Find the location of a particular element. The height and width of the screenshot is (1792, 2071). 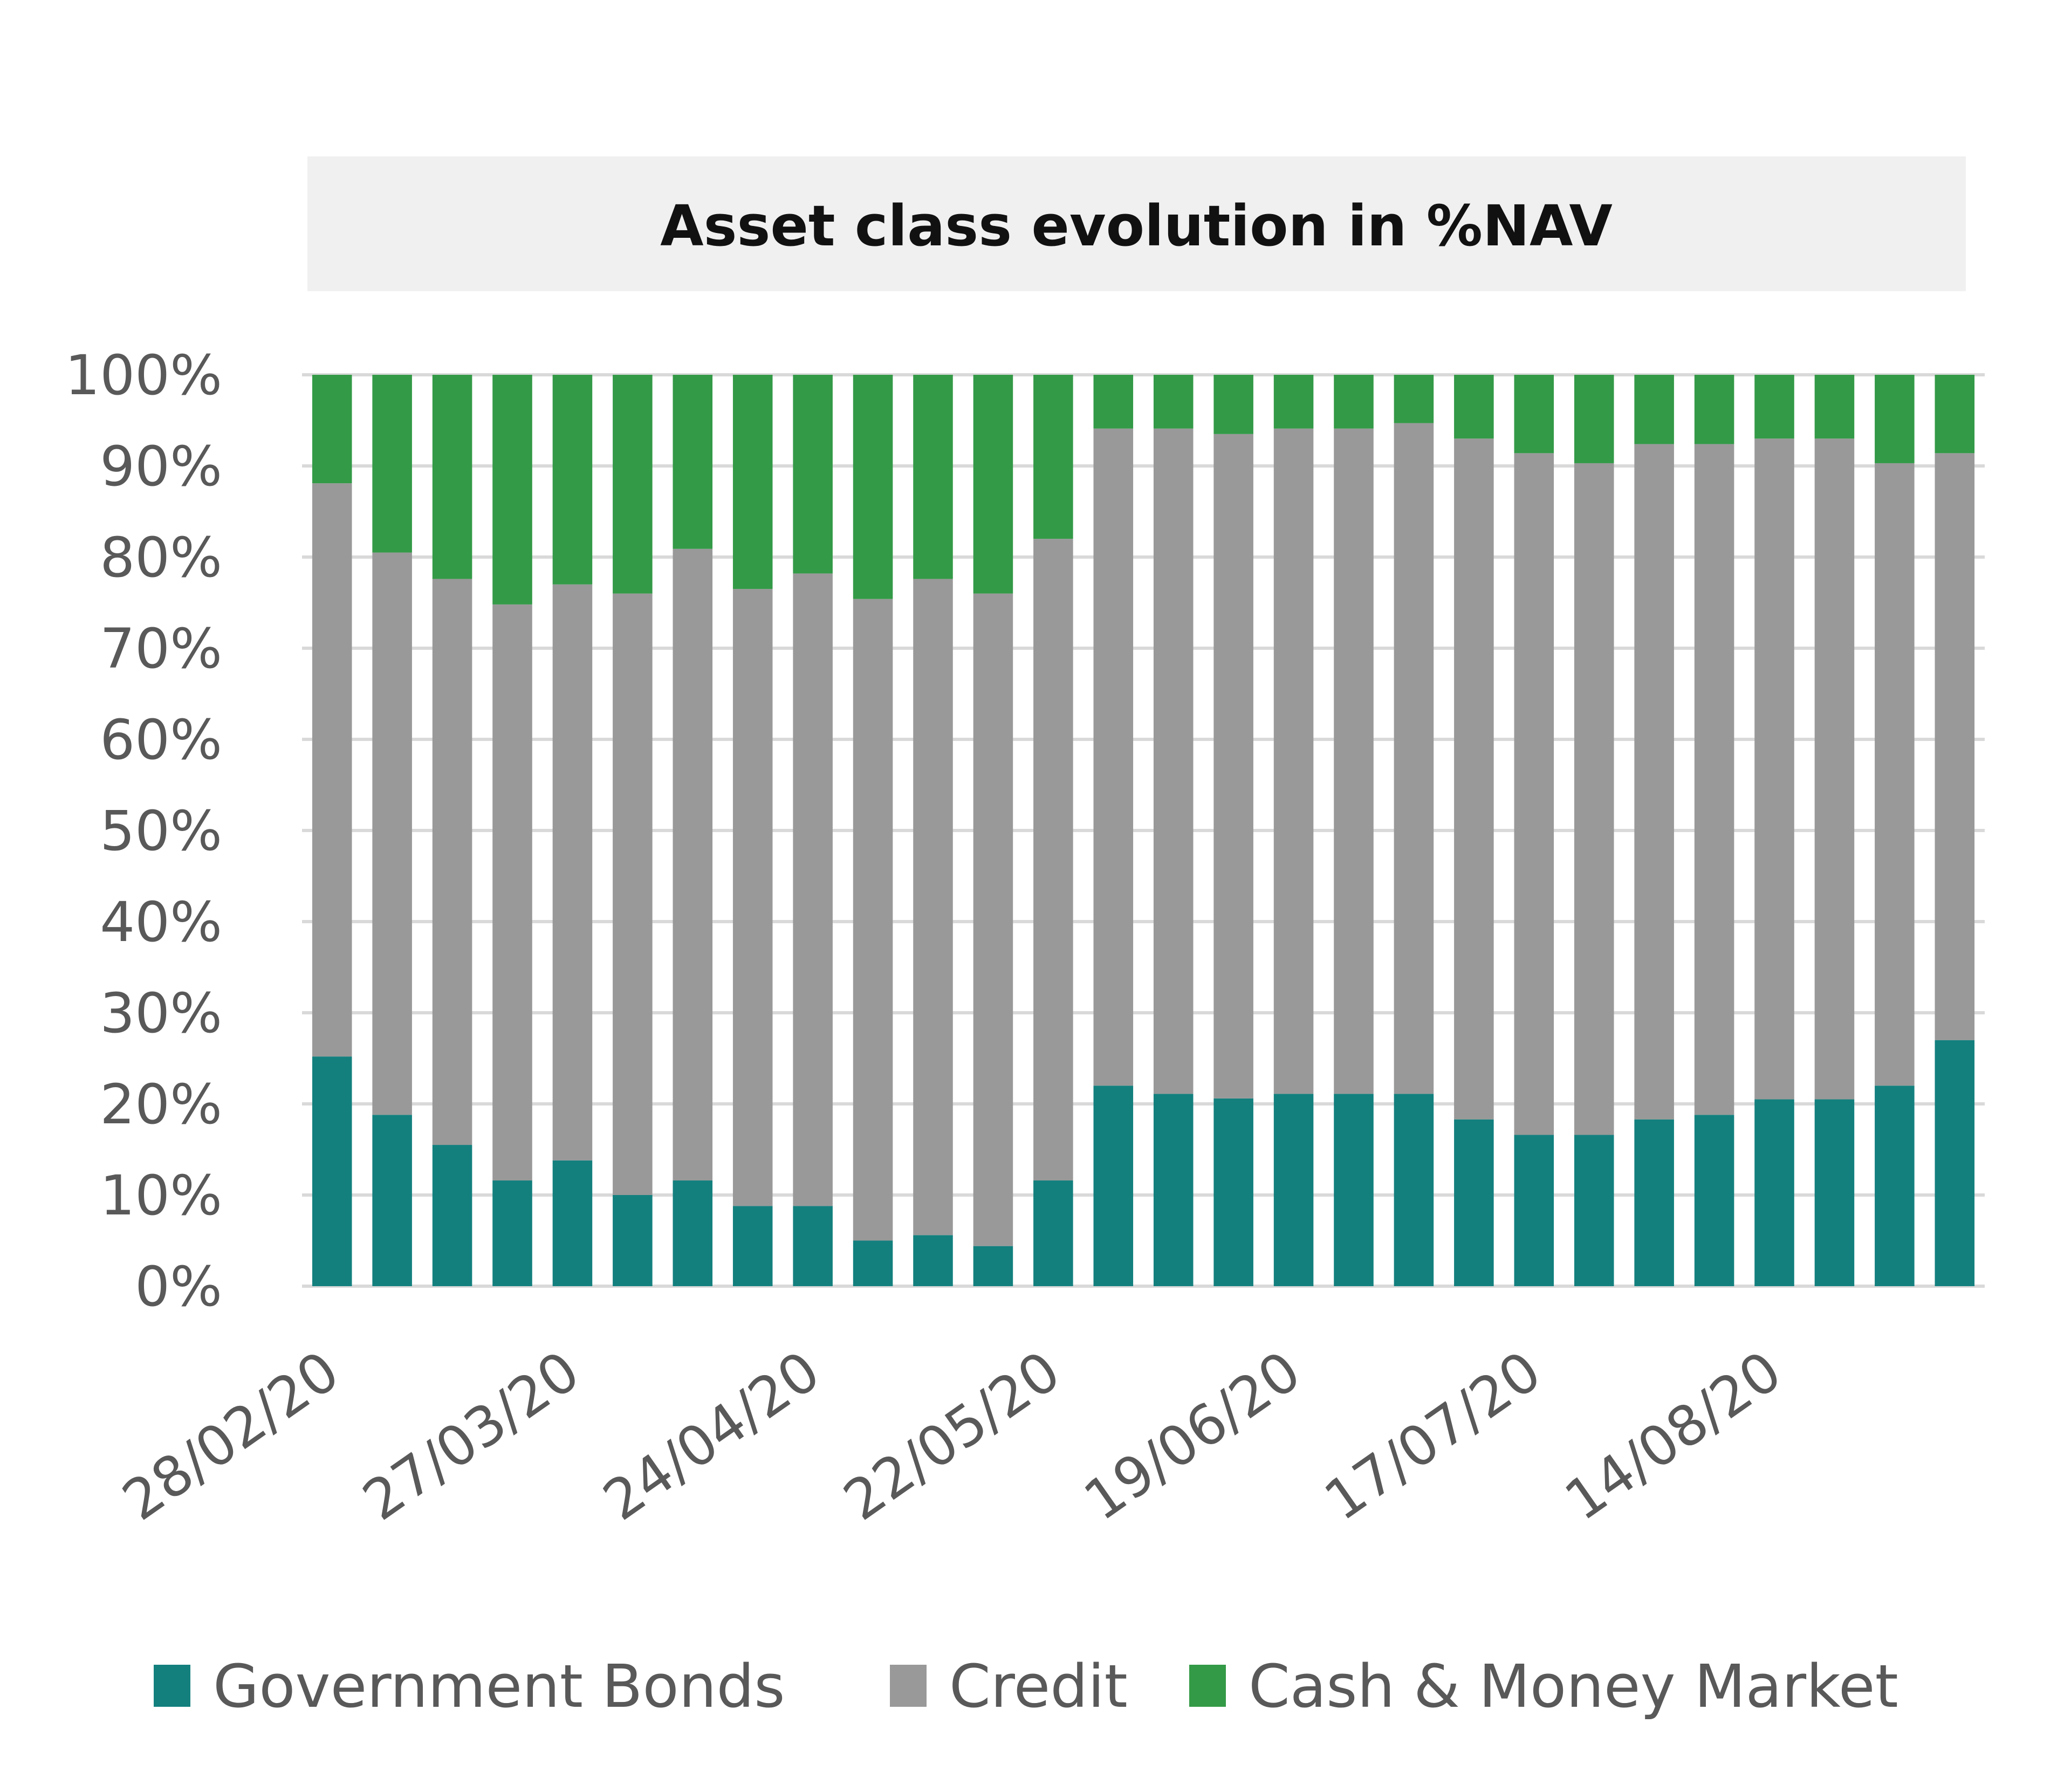

y-tick-label: 90% is located at coordinates (161, 467).